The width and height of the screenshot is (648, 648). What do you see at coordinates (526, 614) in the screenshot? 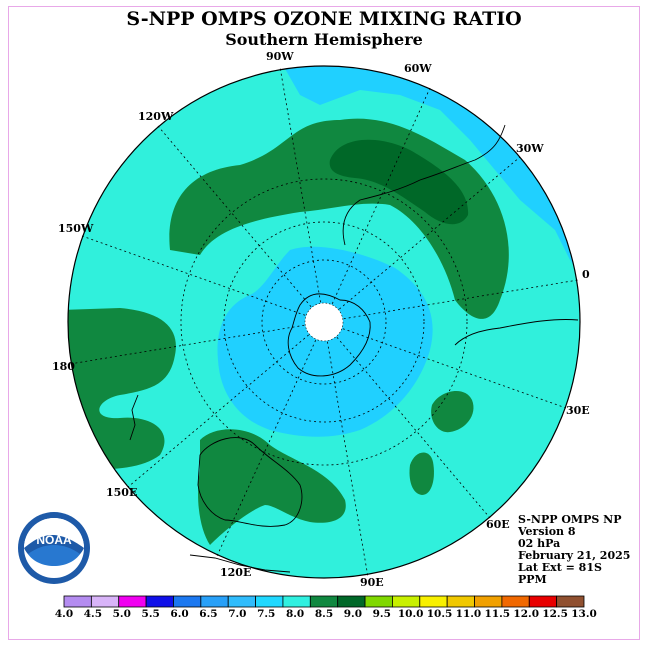
I see `colorbar-tick-label: 12.0` at bounding box center [526, 614].